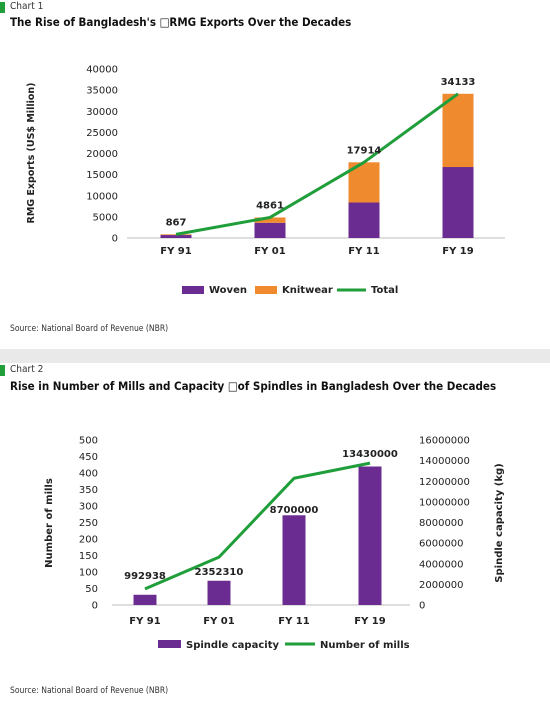  What do you see at coordinates (31, 153) in the screenshot?
I see `y-axis-label: RMG Exports (US$ Million)` at bounding box center [31, 153].